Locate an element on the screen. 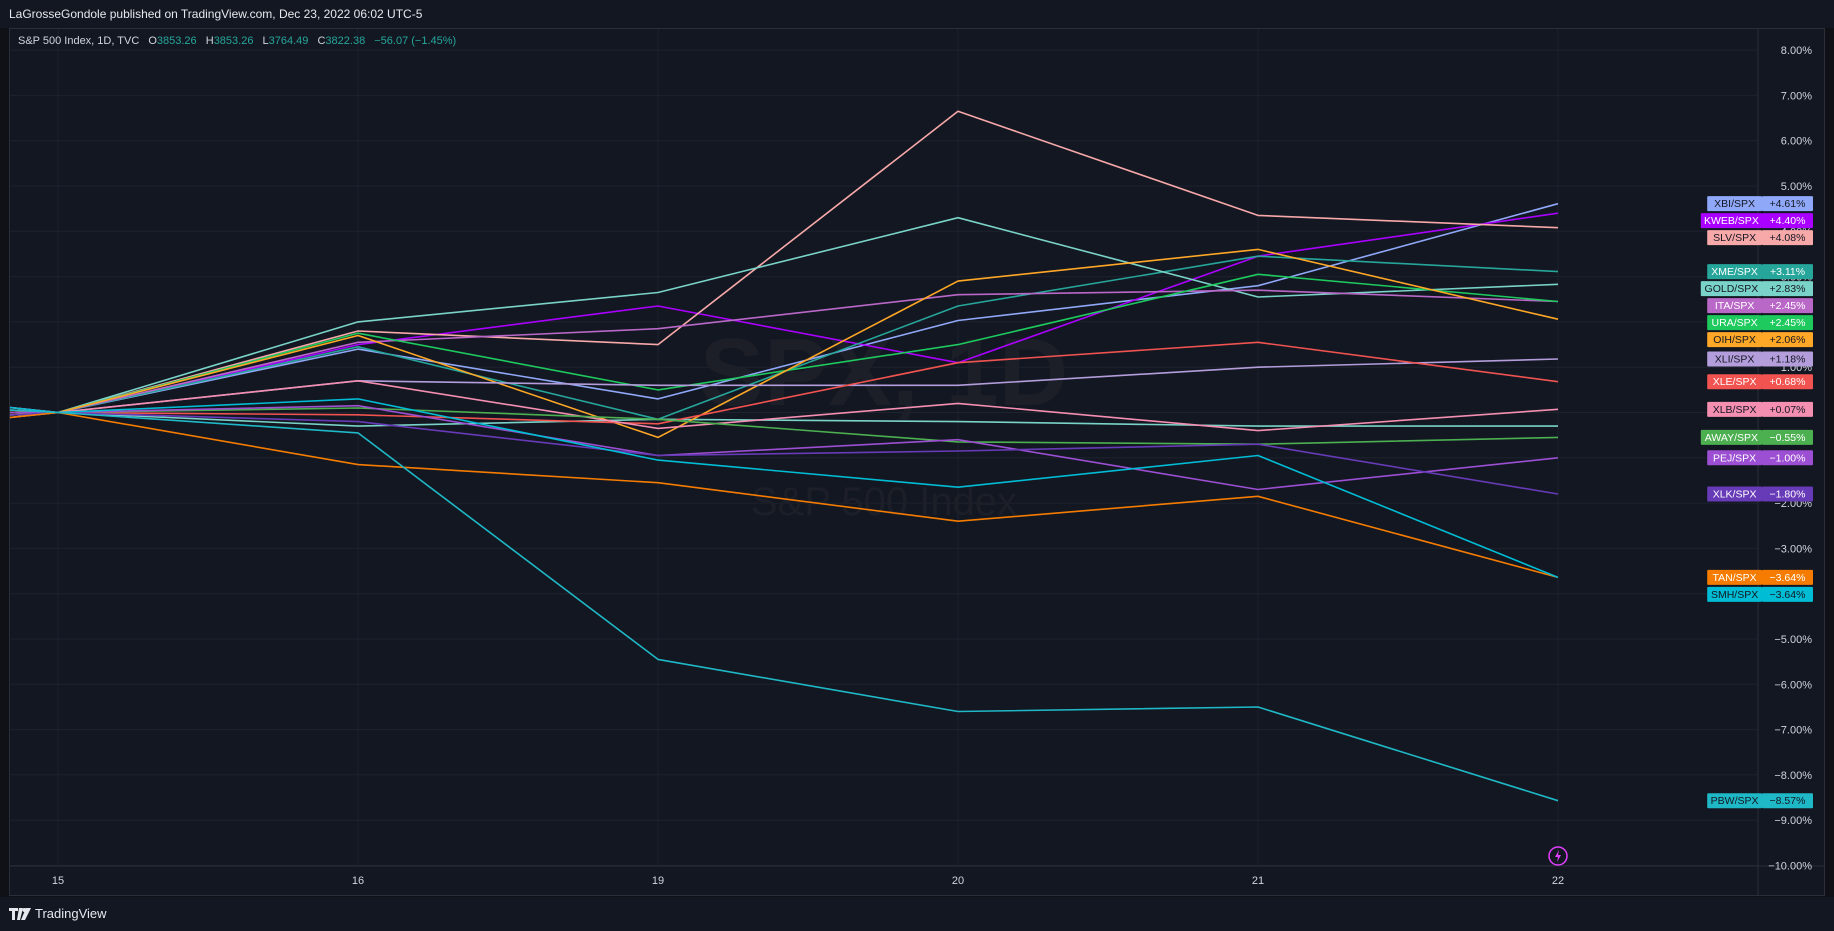  watermark-name: S&P 500 Index is located at coordinates (884, 502).